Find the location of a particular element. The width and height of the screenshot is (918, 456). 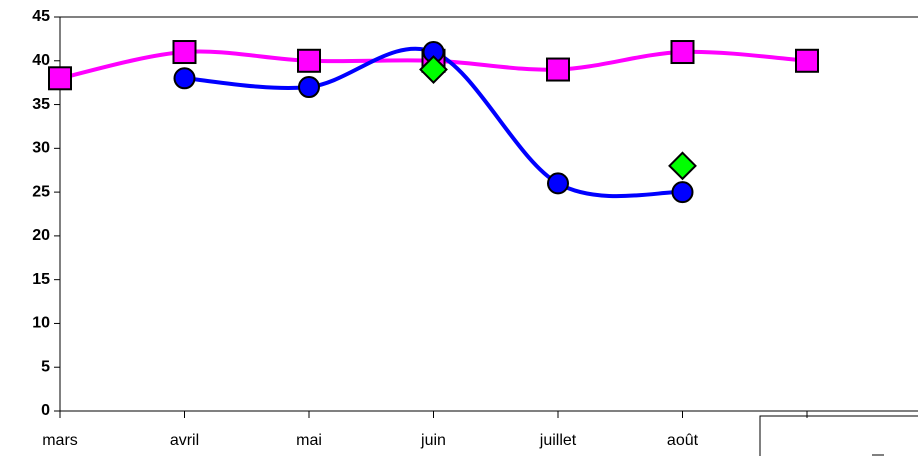

y-tick-label: 5 is located at coordinates (45, 366).